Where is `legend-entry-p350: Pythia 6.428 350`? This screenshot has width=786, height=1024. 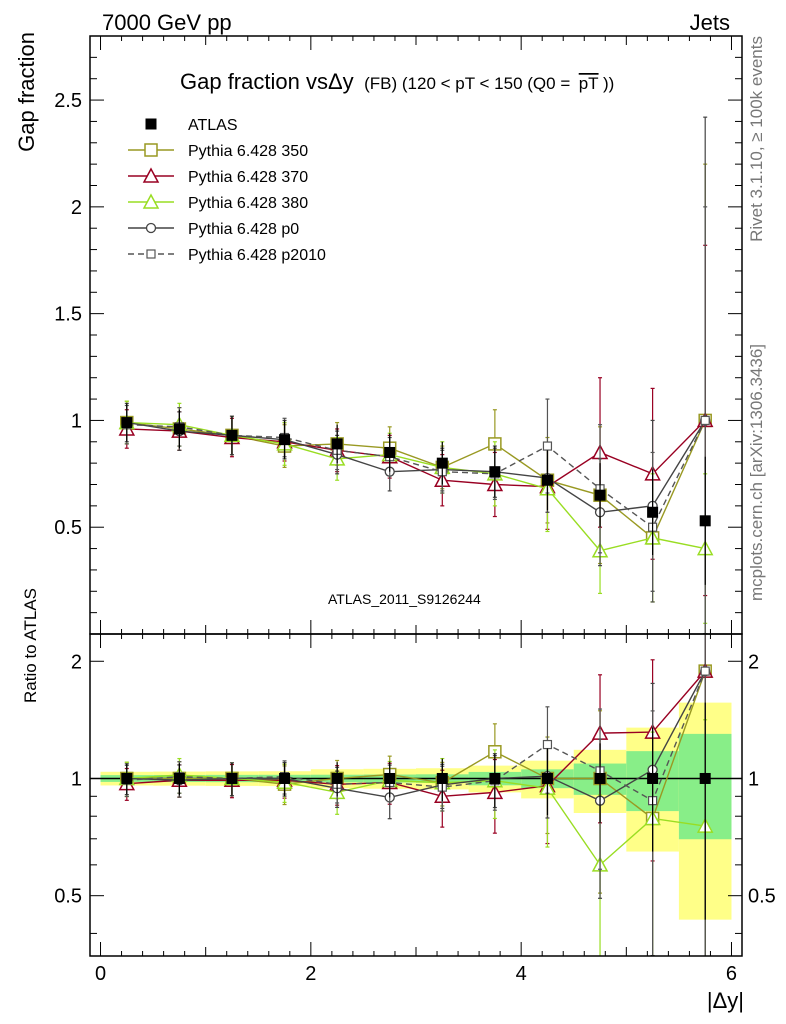
legend-entry-p350: Pythia 6.428 350 is located at coordinates (218, 151).